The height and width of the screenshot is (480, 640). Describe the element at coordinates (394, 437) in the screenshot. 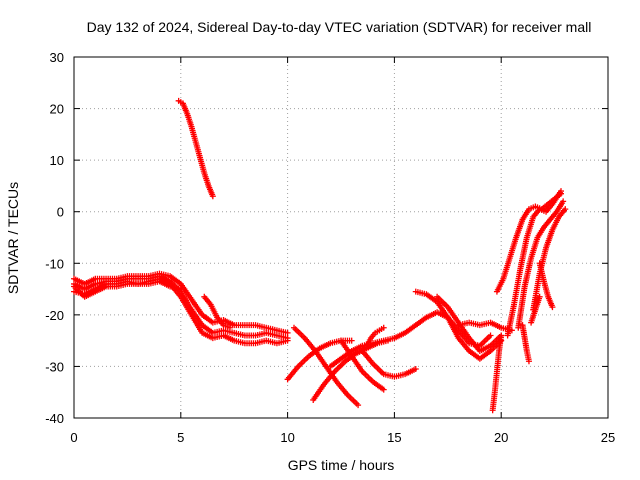

I see `x-tick-label: 15` at that location.